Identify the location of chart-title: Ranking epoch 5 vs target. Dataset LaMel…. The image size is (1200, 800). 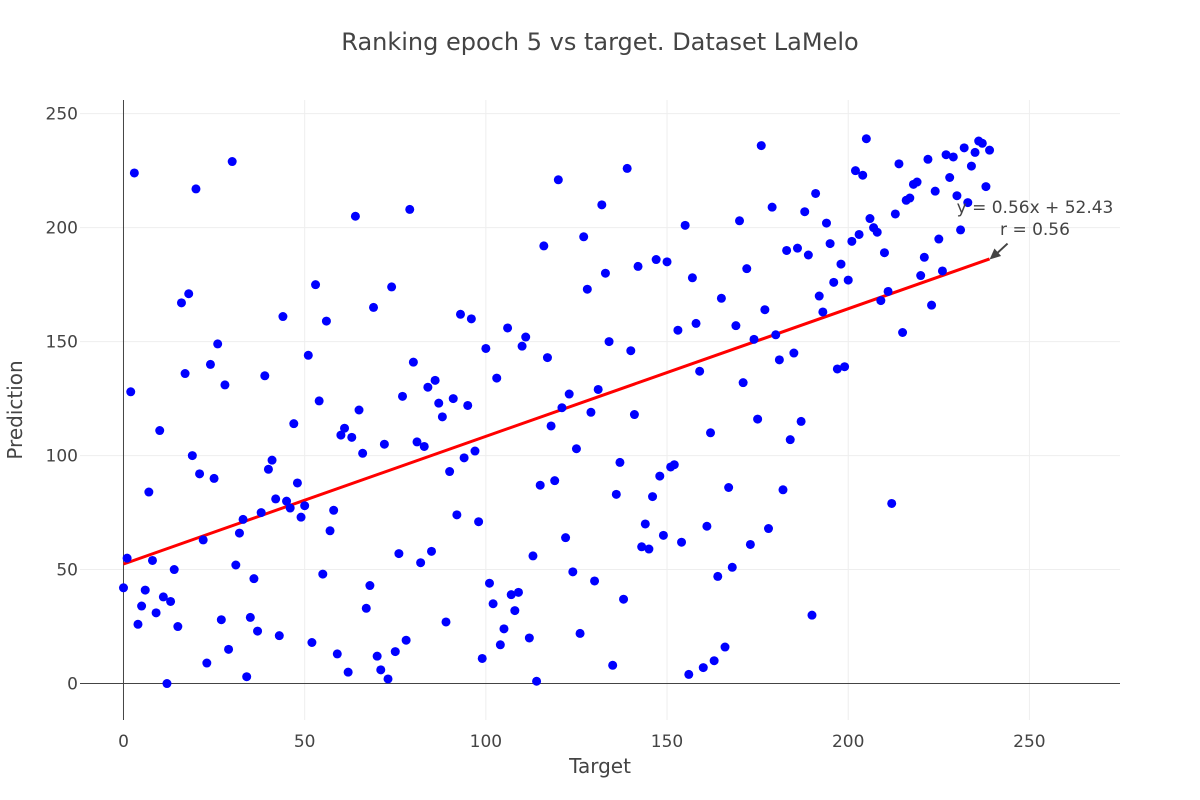
(599, 42).